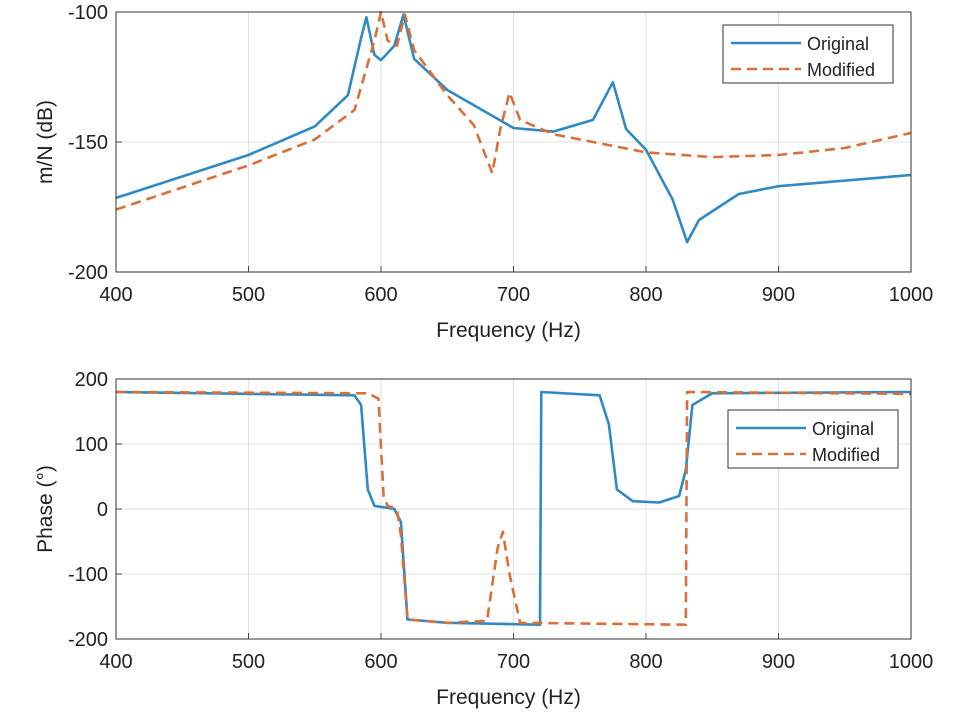 The image size is (975, 725). What do you see at coordinates (91, 445) in the screenshot?
I see `y-tick-label: 100` at bounding box center [91, 445].